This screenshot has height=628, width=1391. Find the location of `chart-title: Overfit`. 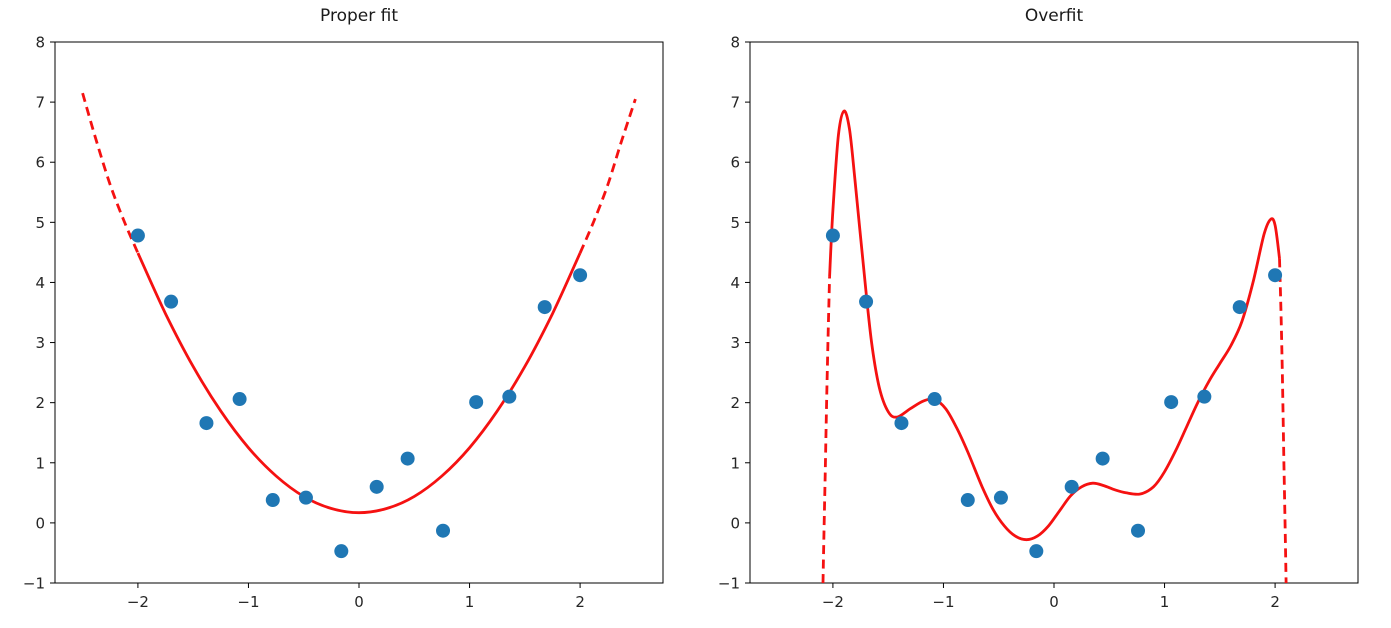

chart-title: Overfit is located at coordinates (1054, 16).